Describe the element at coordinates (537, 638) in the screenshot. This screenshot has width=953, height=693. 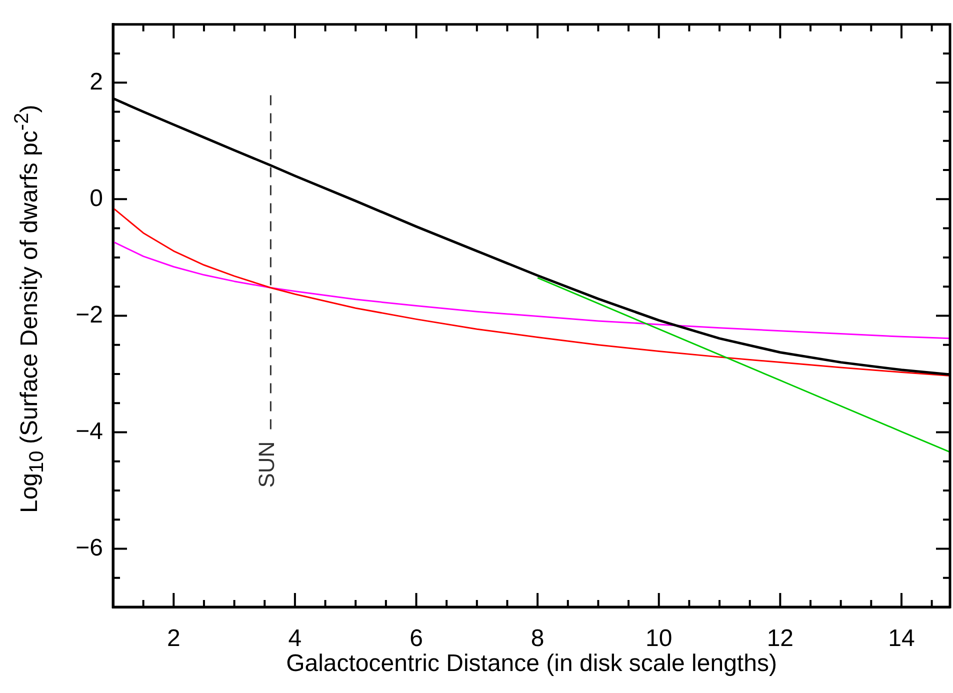
I see `x-tick-label: 8` at that location.